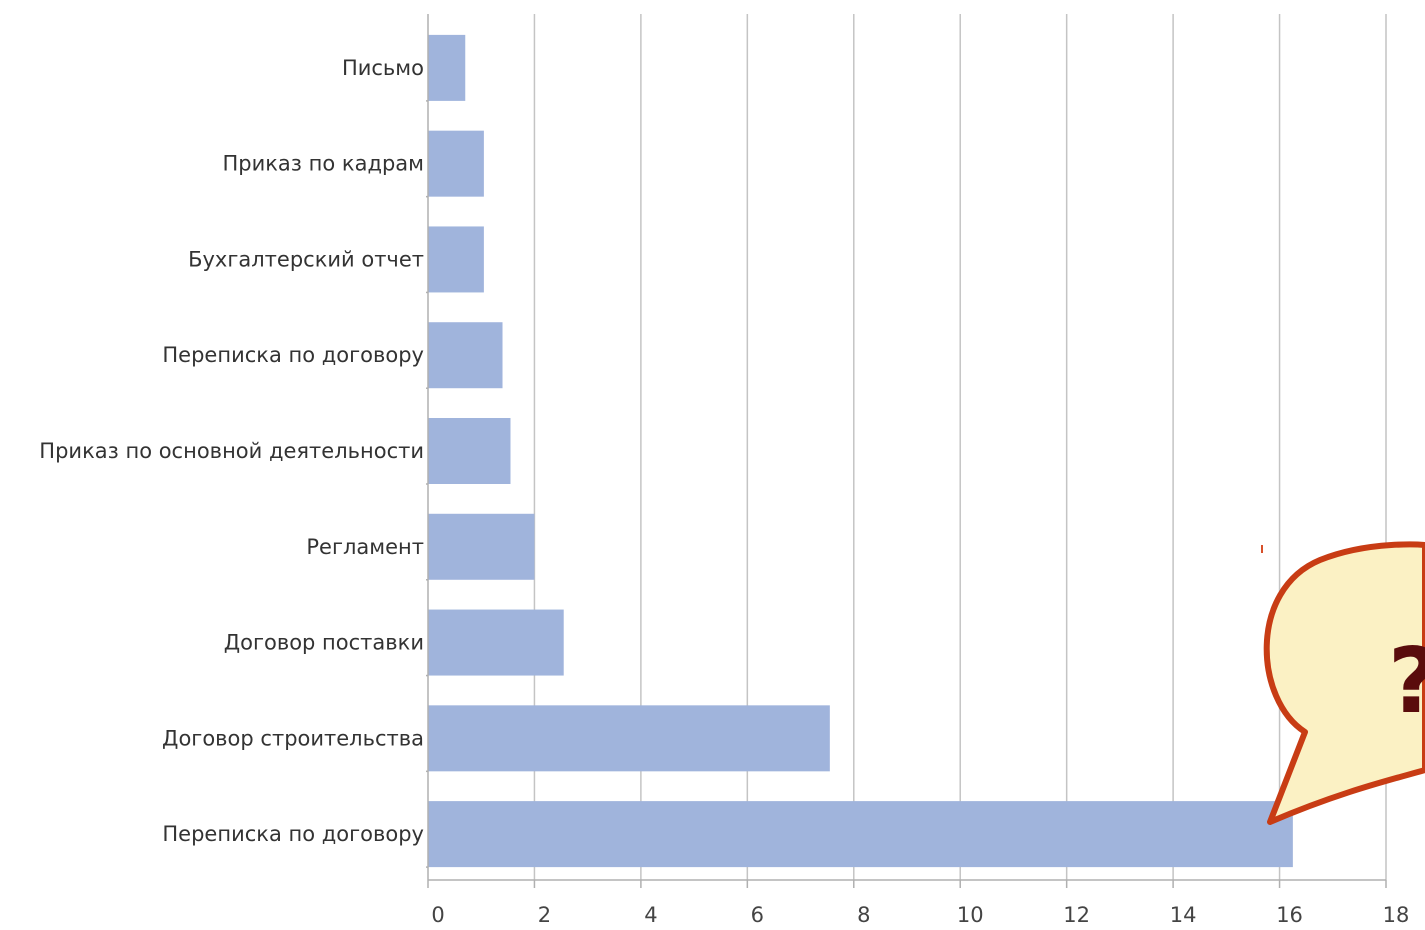 This screenshot has width=1425, height=930. Describe the element at coordinates (863, 914) in the screenshot. I see `x-tick-label-8: 8` at that location.